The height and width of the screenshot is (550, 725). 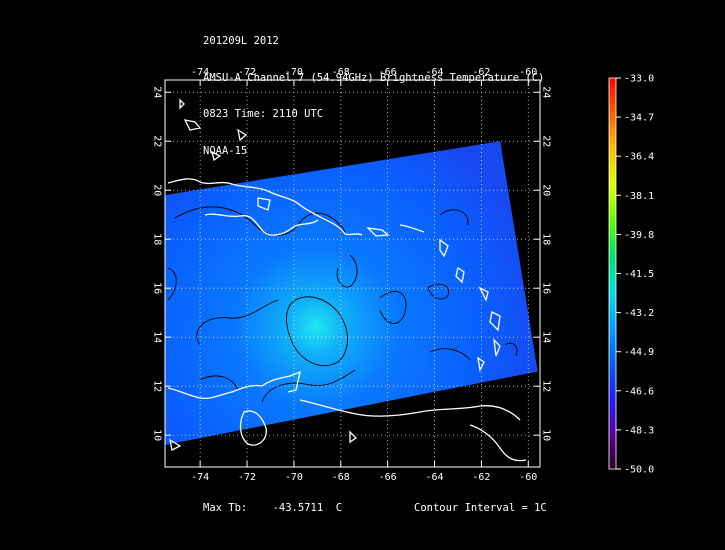 What do you see at coordinates (546, 337) in the screenshot?
I see `y-tick-label-right: 14` at bounding box center [546, 337].